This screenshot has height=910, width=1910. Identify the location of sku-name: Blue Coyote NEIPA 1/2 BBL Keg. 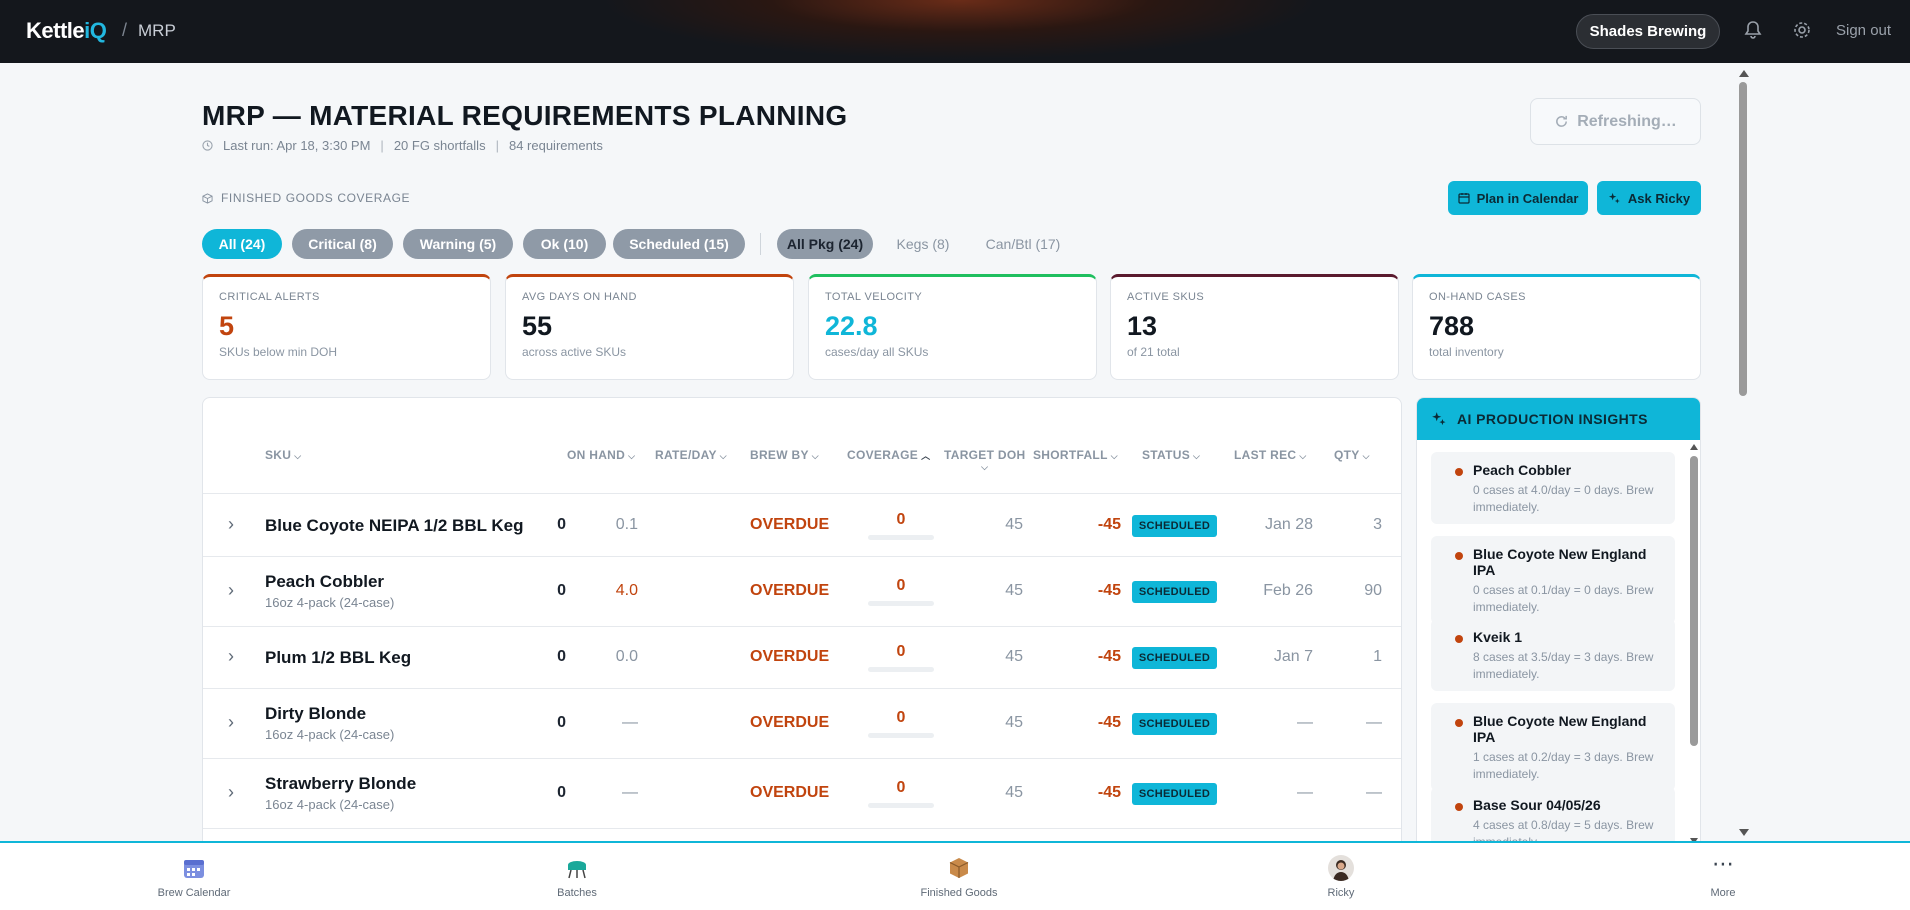
(394, 525).